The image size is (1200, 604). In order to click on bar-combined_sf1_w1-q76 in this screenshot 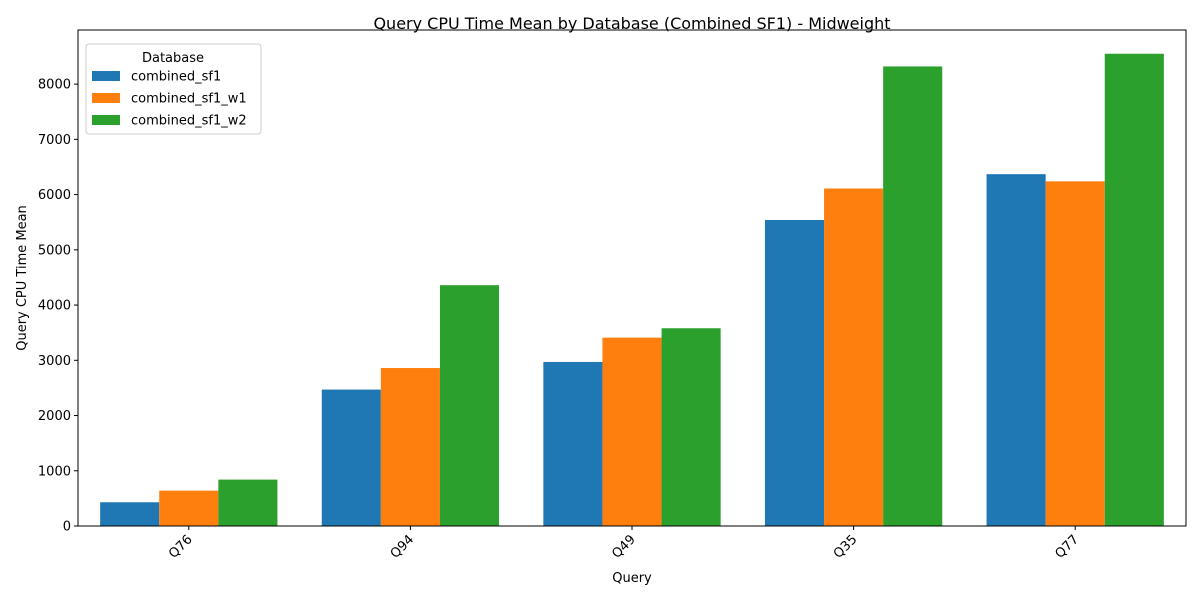, I will do `click(189, 508)`.